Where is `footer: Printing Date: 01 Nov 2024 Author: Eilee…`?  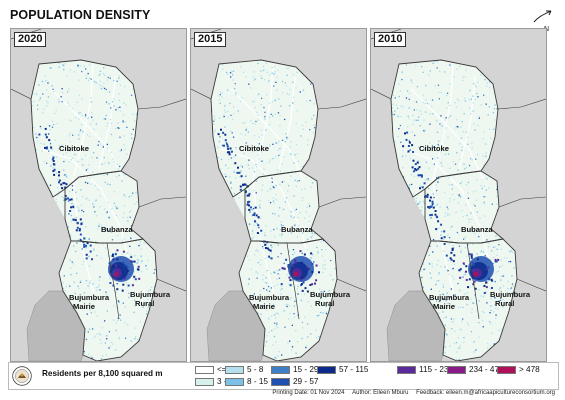 footer: Printing Date: 01 Nov 2024 Author: Eilee… is located at coordinates (410, 393).